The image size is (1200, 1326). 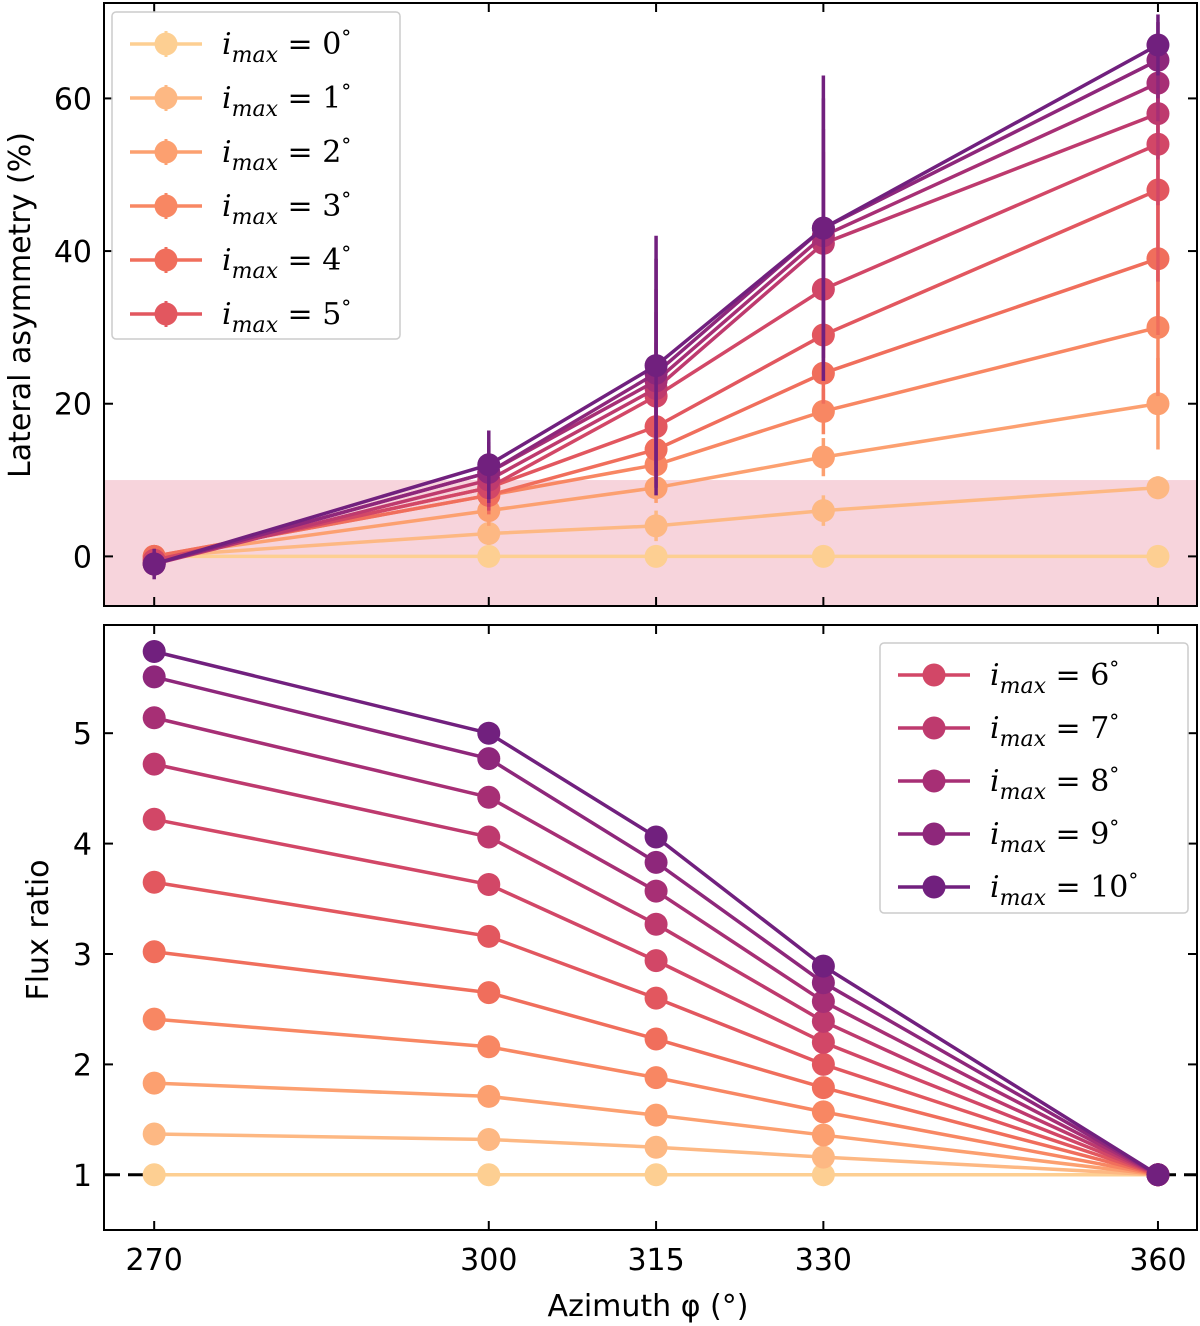 I want to click on legend-entry-imax-2: imax = 2°, so click(x=240, y=154).